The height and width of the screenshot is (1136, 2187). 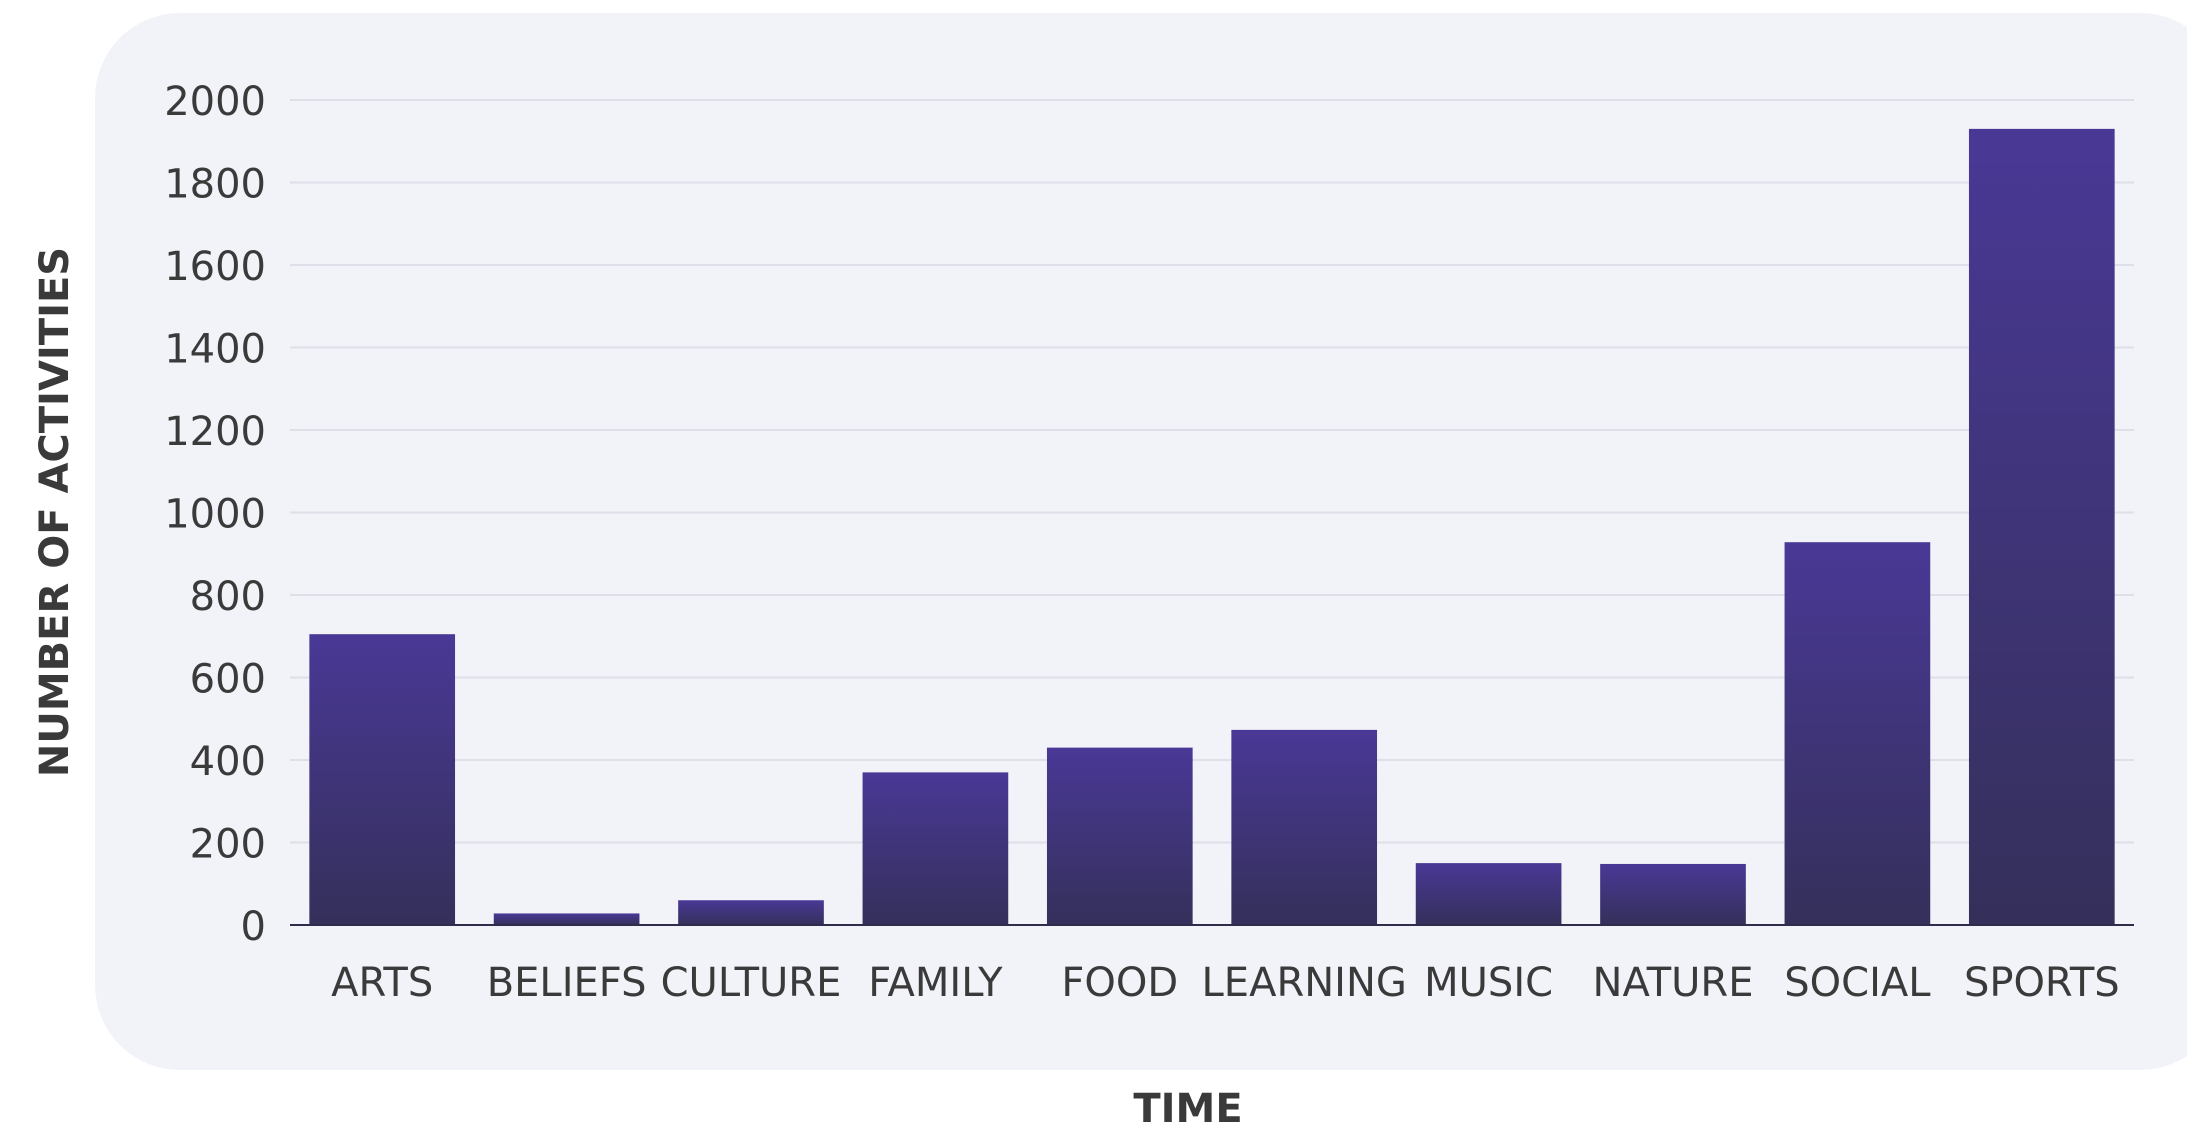 I want to click on y-tick-label: 1600, so click(x=215, y=267).